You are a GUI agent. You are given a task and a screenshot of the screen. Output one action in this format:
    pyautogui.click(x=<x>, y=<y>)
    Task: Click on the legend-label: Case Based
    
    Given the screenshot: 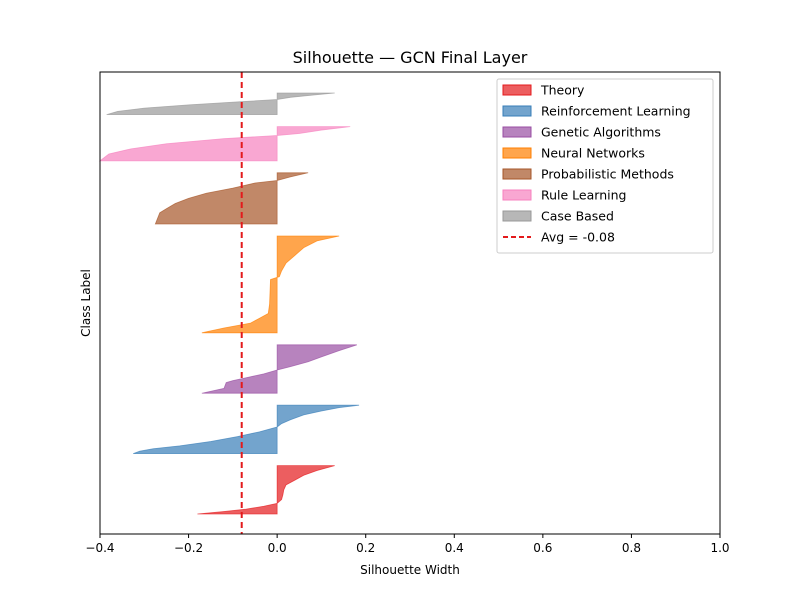 What is the action you would take?
    pyautogui.click(x=577, y=216)
    